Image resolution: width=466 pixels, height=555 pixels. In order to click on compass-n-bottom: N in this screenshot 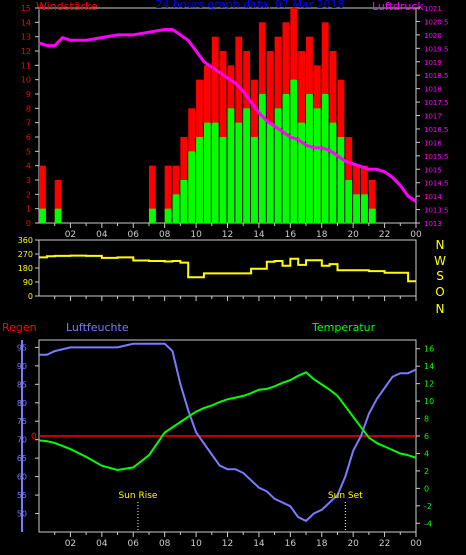, I will do `click(440, 309)`.